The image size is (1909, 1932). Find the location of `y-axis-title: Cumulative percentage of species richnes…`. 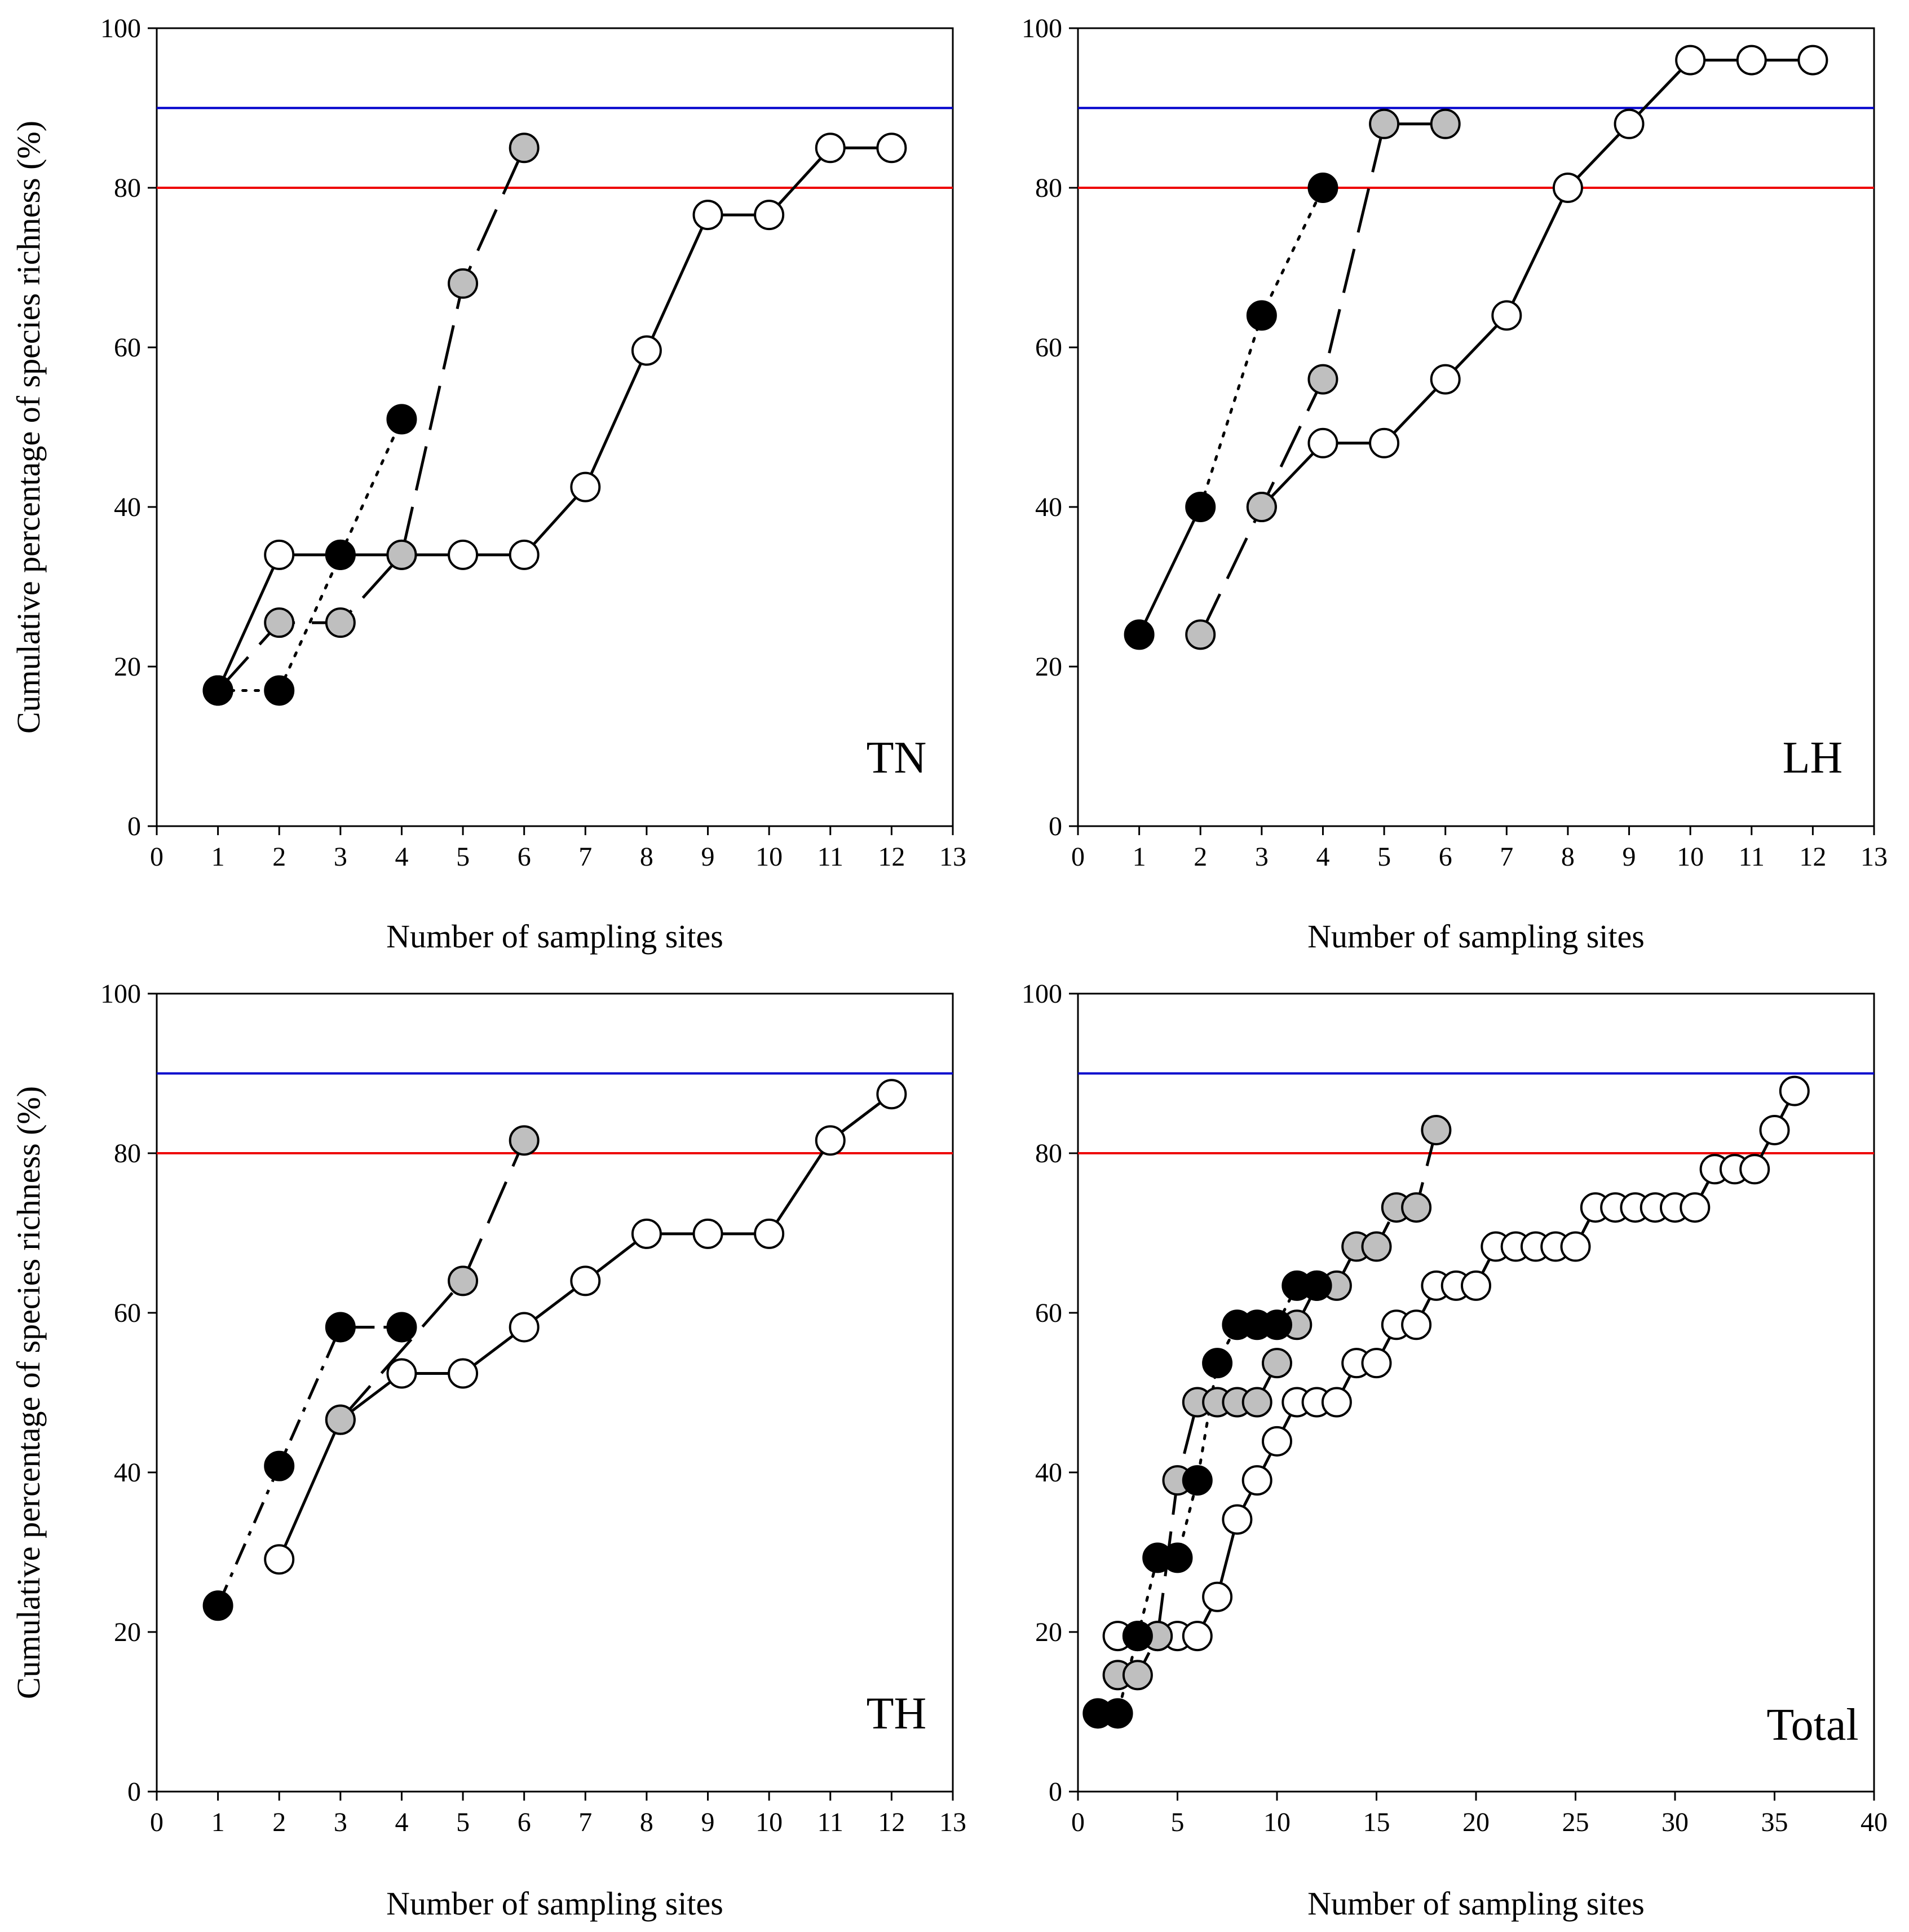

y-axis-title: Cumulative percentage of species richnes… is located at coordinates (28, 427).